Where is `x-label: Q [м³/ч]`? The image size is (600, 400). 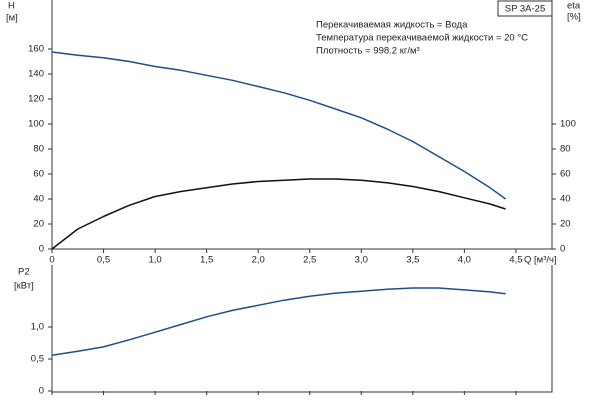
x-label: Q [м³/ч] is located at coordinates (540, 260).